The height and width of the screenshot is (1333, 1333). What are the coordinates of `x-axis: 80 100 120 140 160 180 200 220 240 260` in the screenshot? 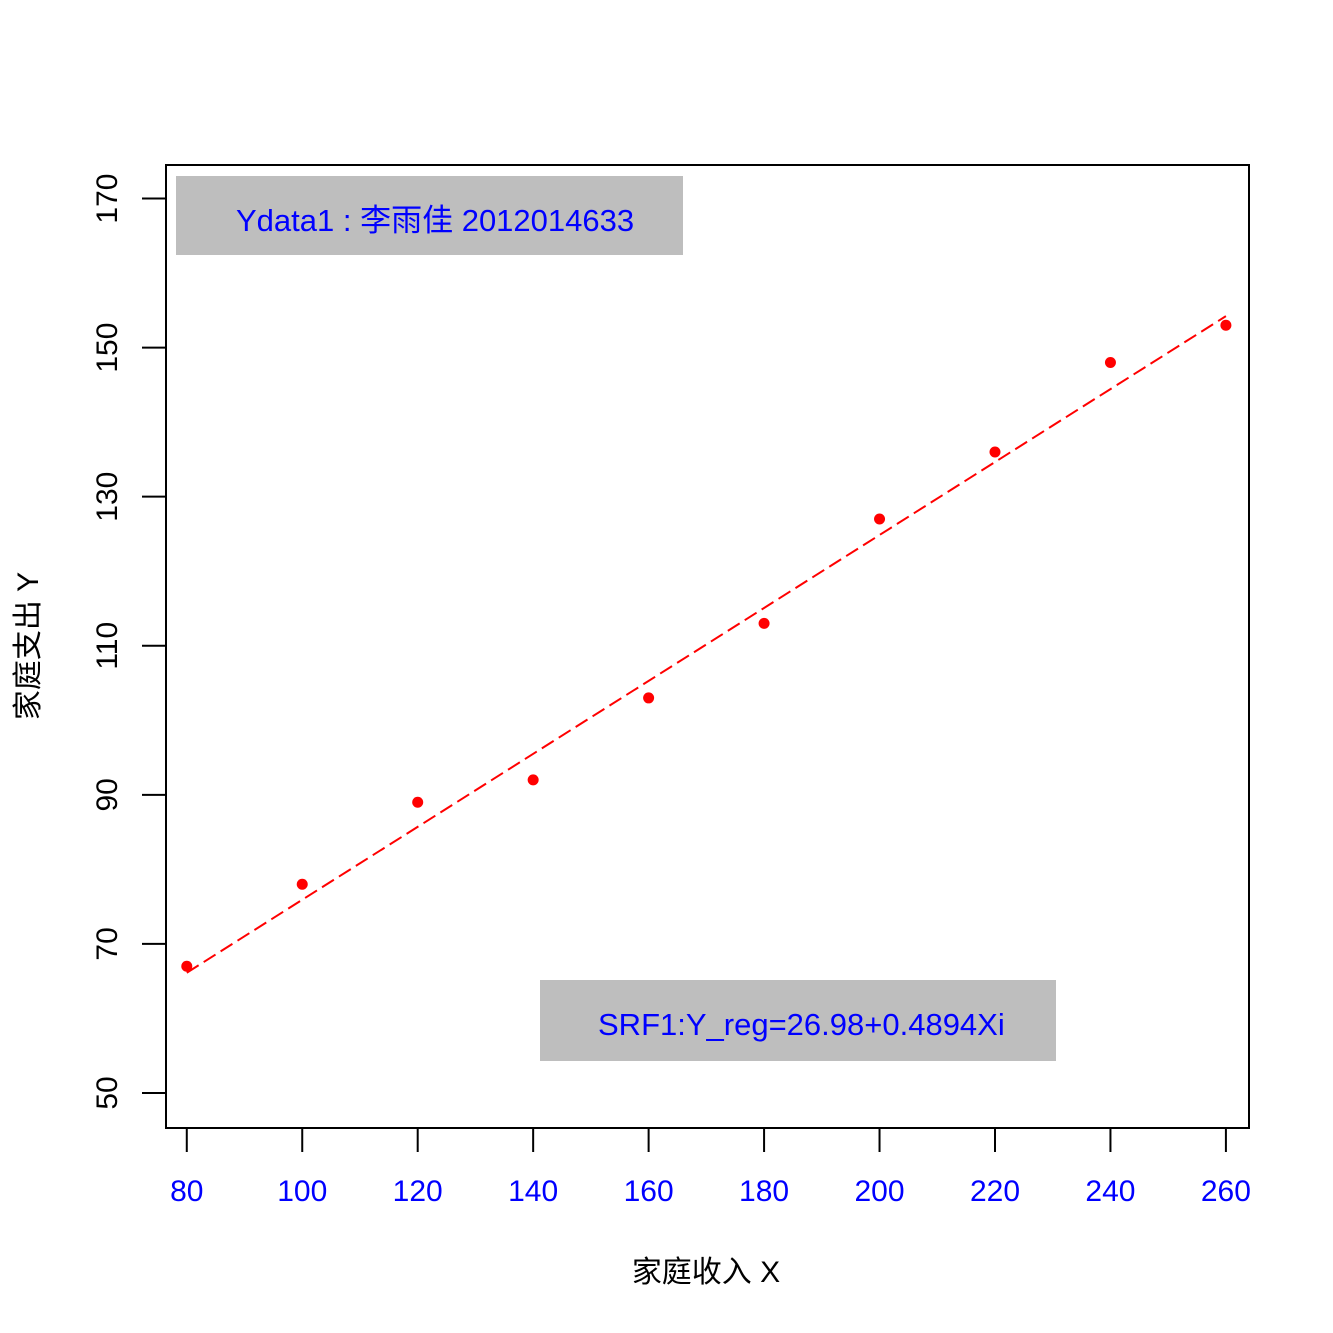 It's located at (710, 1167).